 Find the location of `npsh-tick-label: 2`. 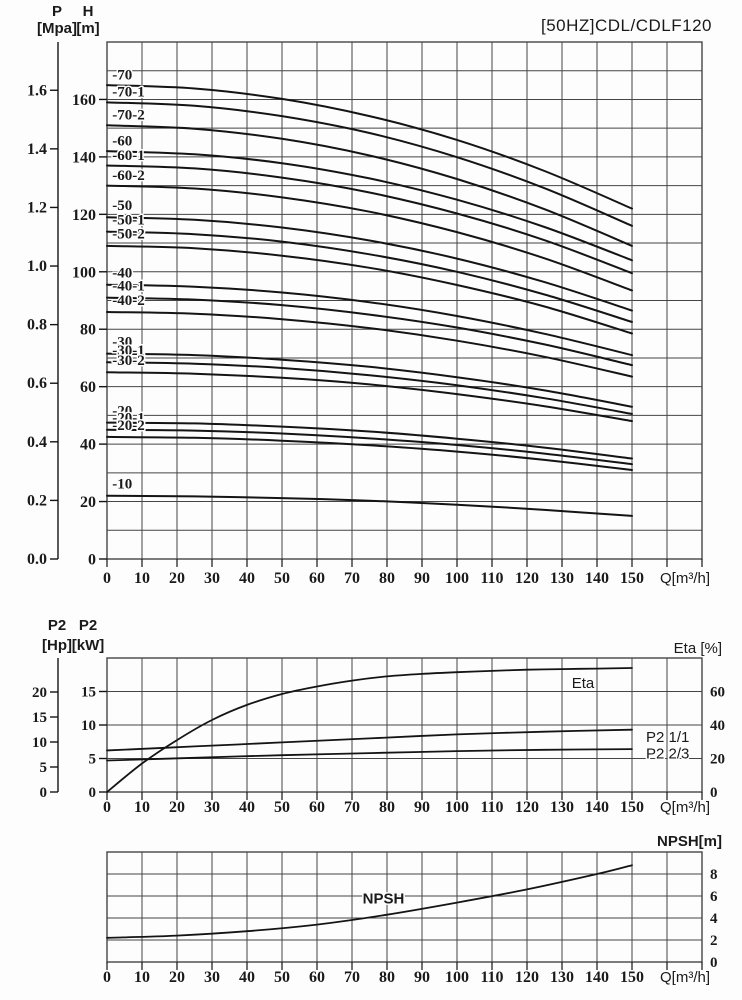

npsh-tick-label: 2 is located at coordinates (714, 941).